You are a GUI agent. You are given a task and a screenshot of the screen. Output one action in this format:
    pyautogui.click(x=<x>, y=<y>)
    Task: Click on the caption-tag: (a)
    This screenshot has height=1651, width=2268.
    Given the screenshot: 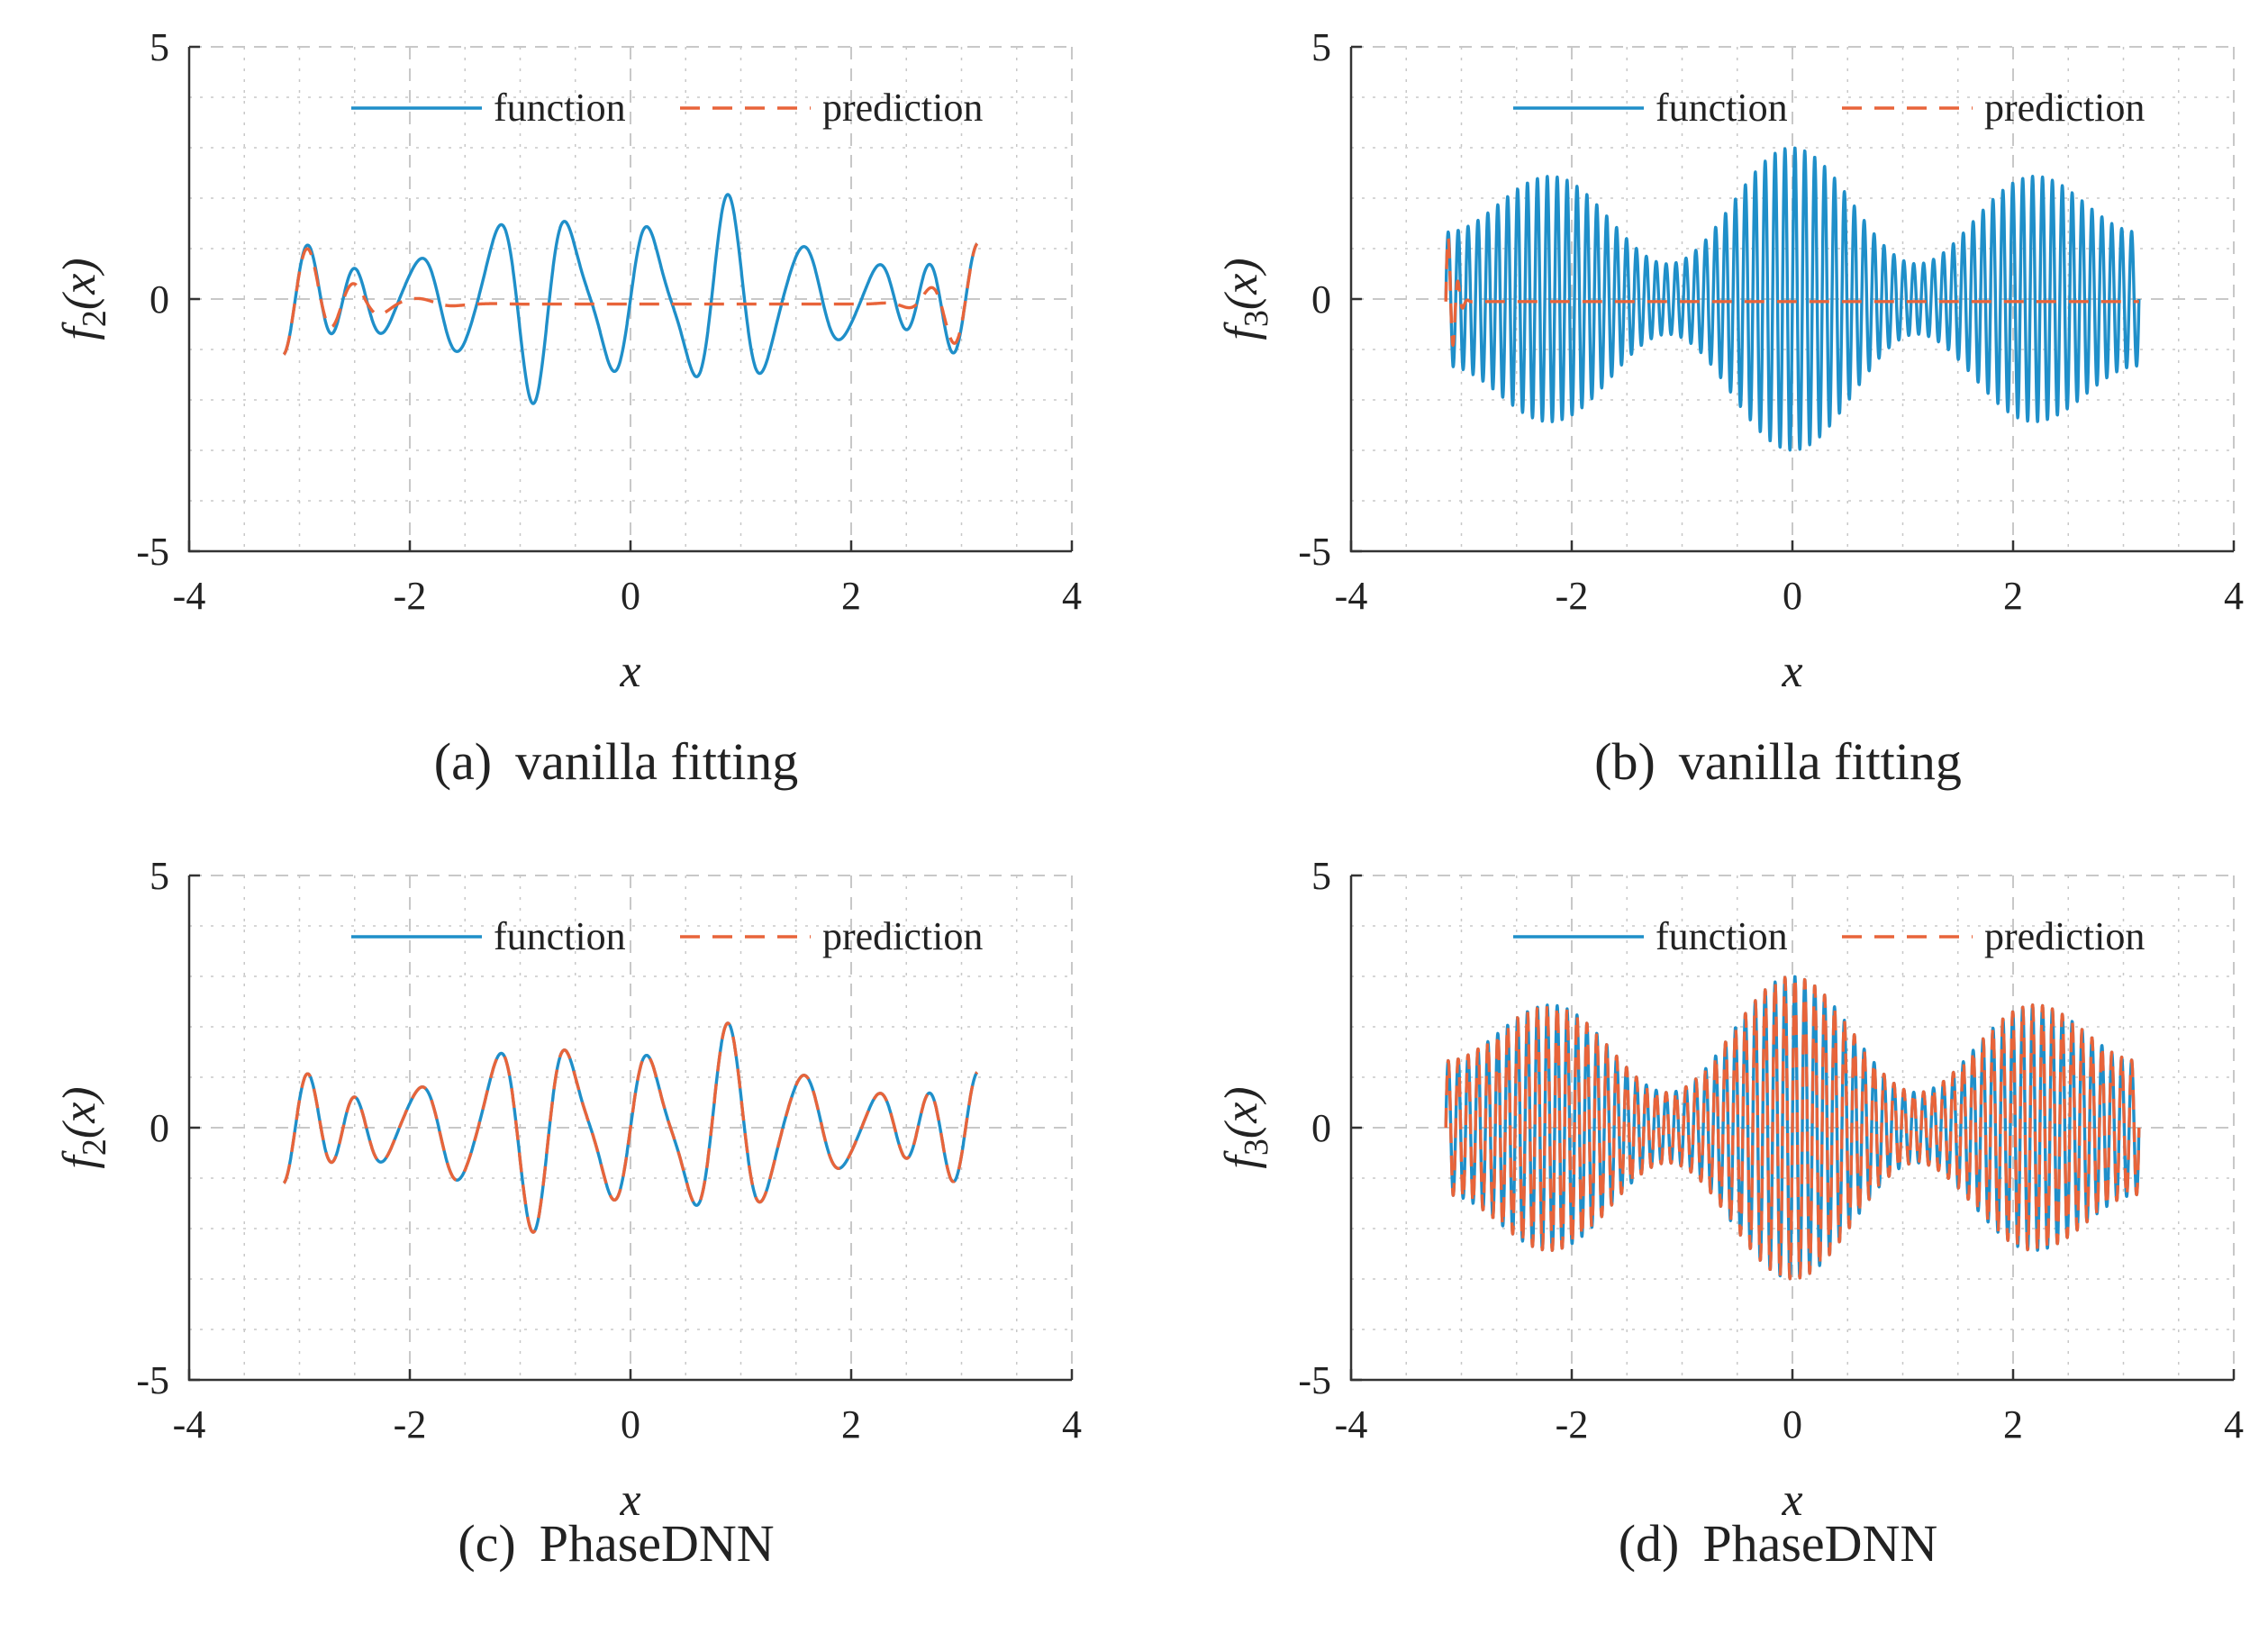 What is the action you would take?
    pyautogui.click(x=463, y=761)
    